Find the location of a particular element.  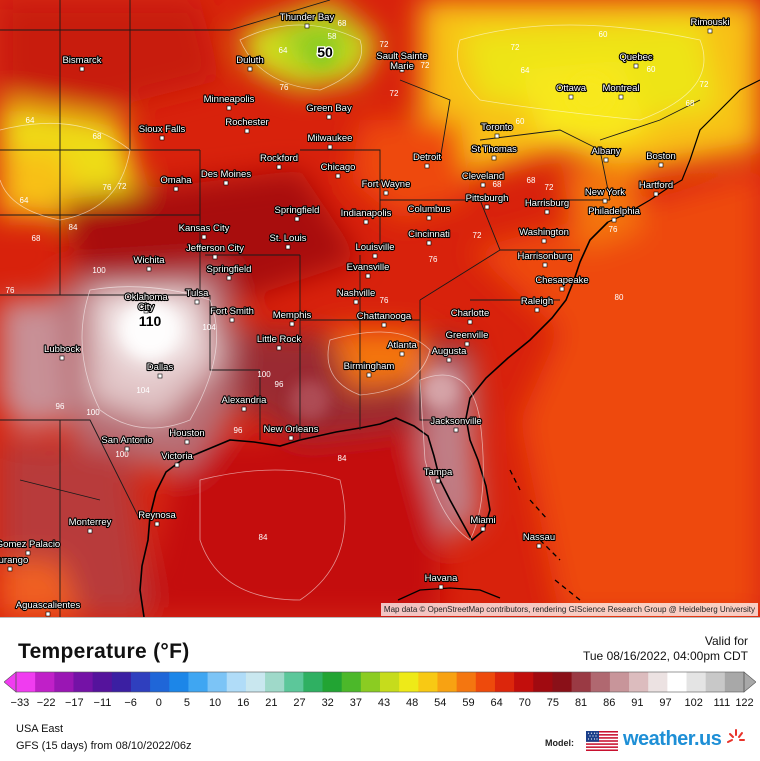

city-name: Raleigh is located at coordinates (537, 301).